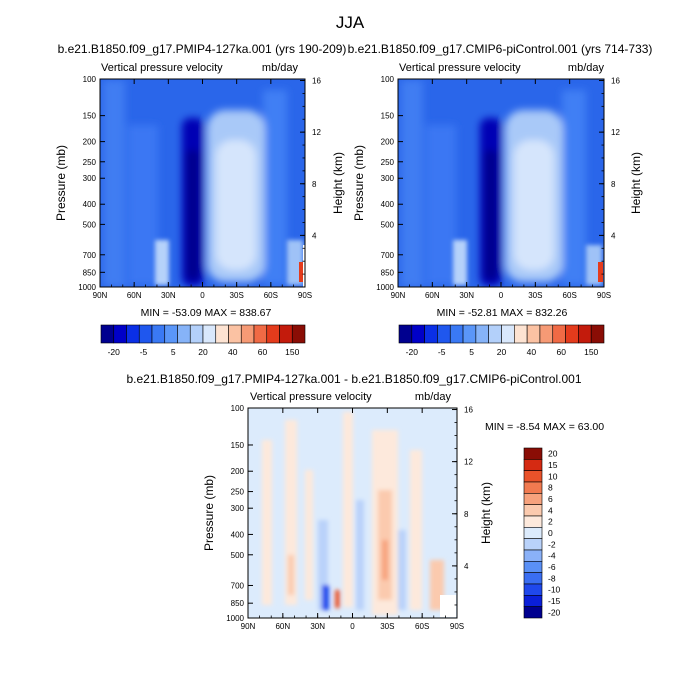 This screenshot has height=700, width=700. I want to click on colorbar-label: -10, so click(554, 590).